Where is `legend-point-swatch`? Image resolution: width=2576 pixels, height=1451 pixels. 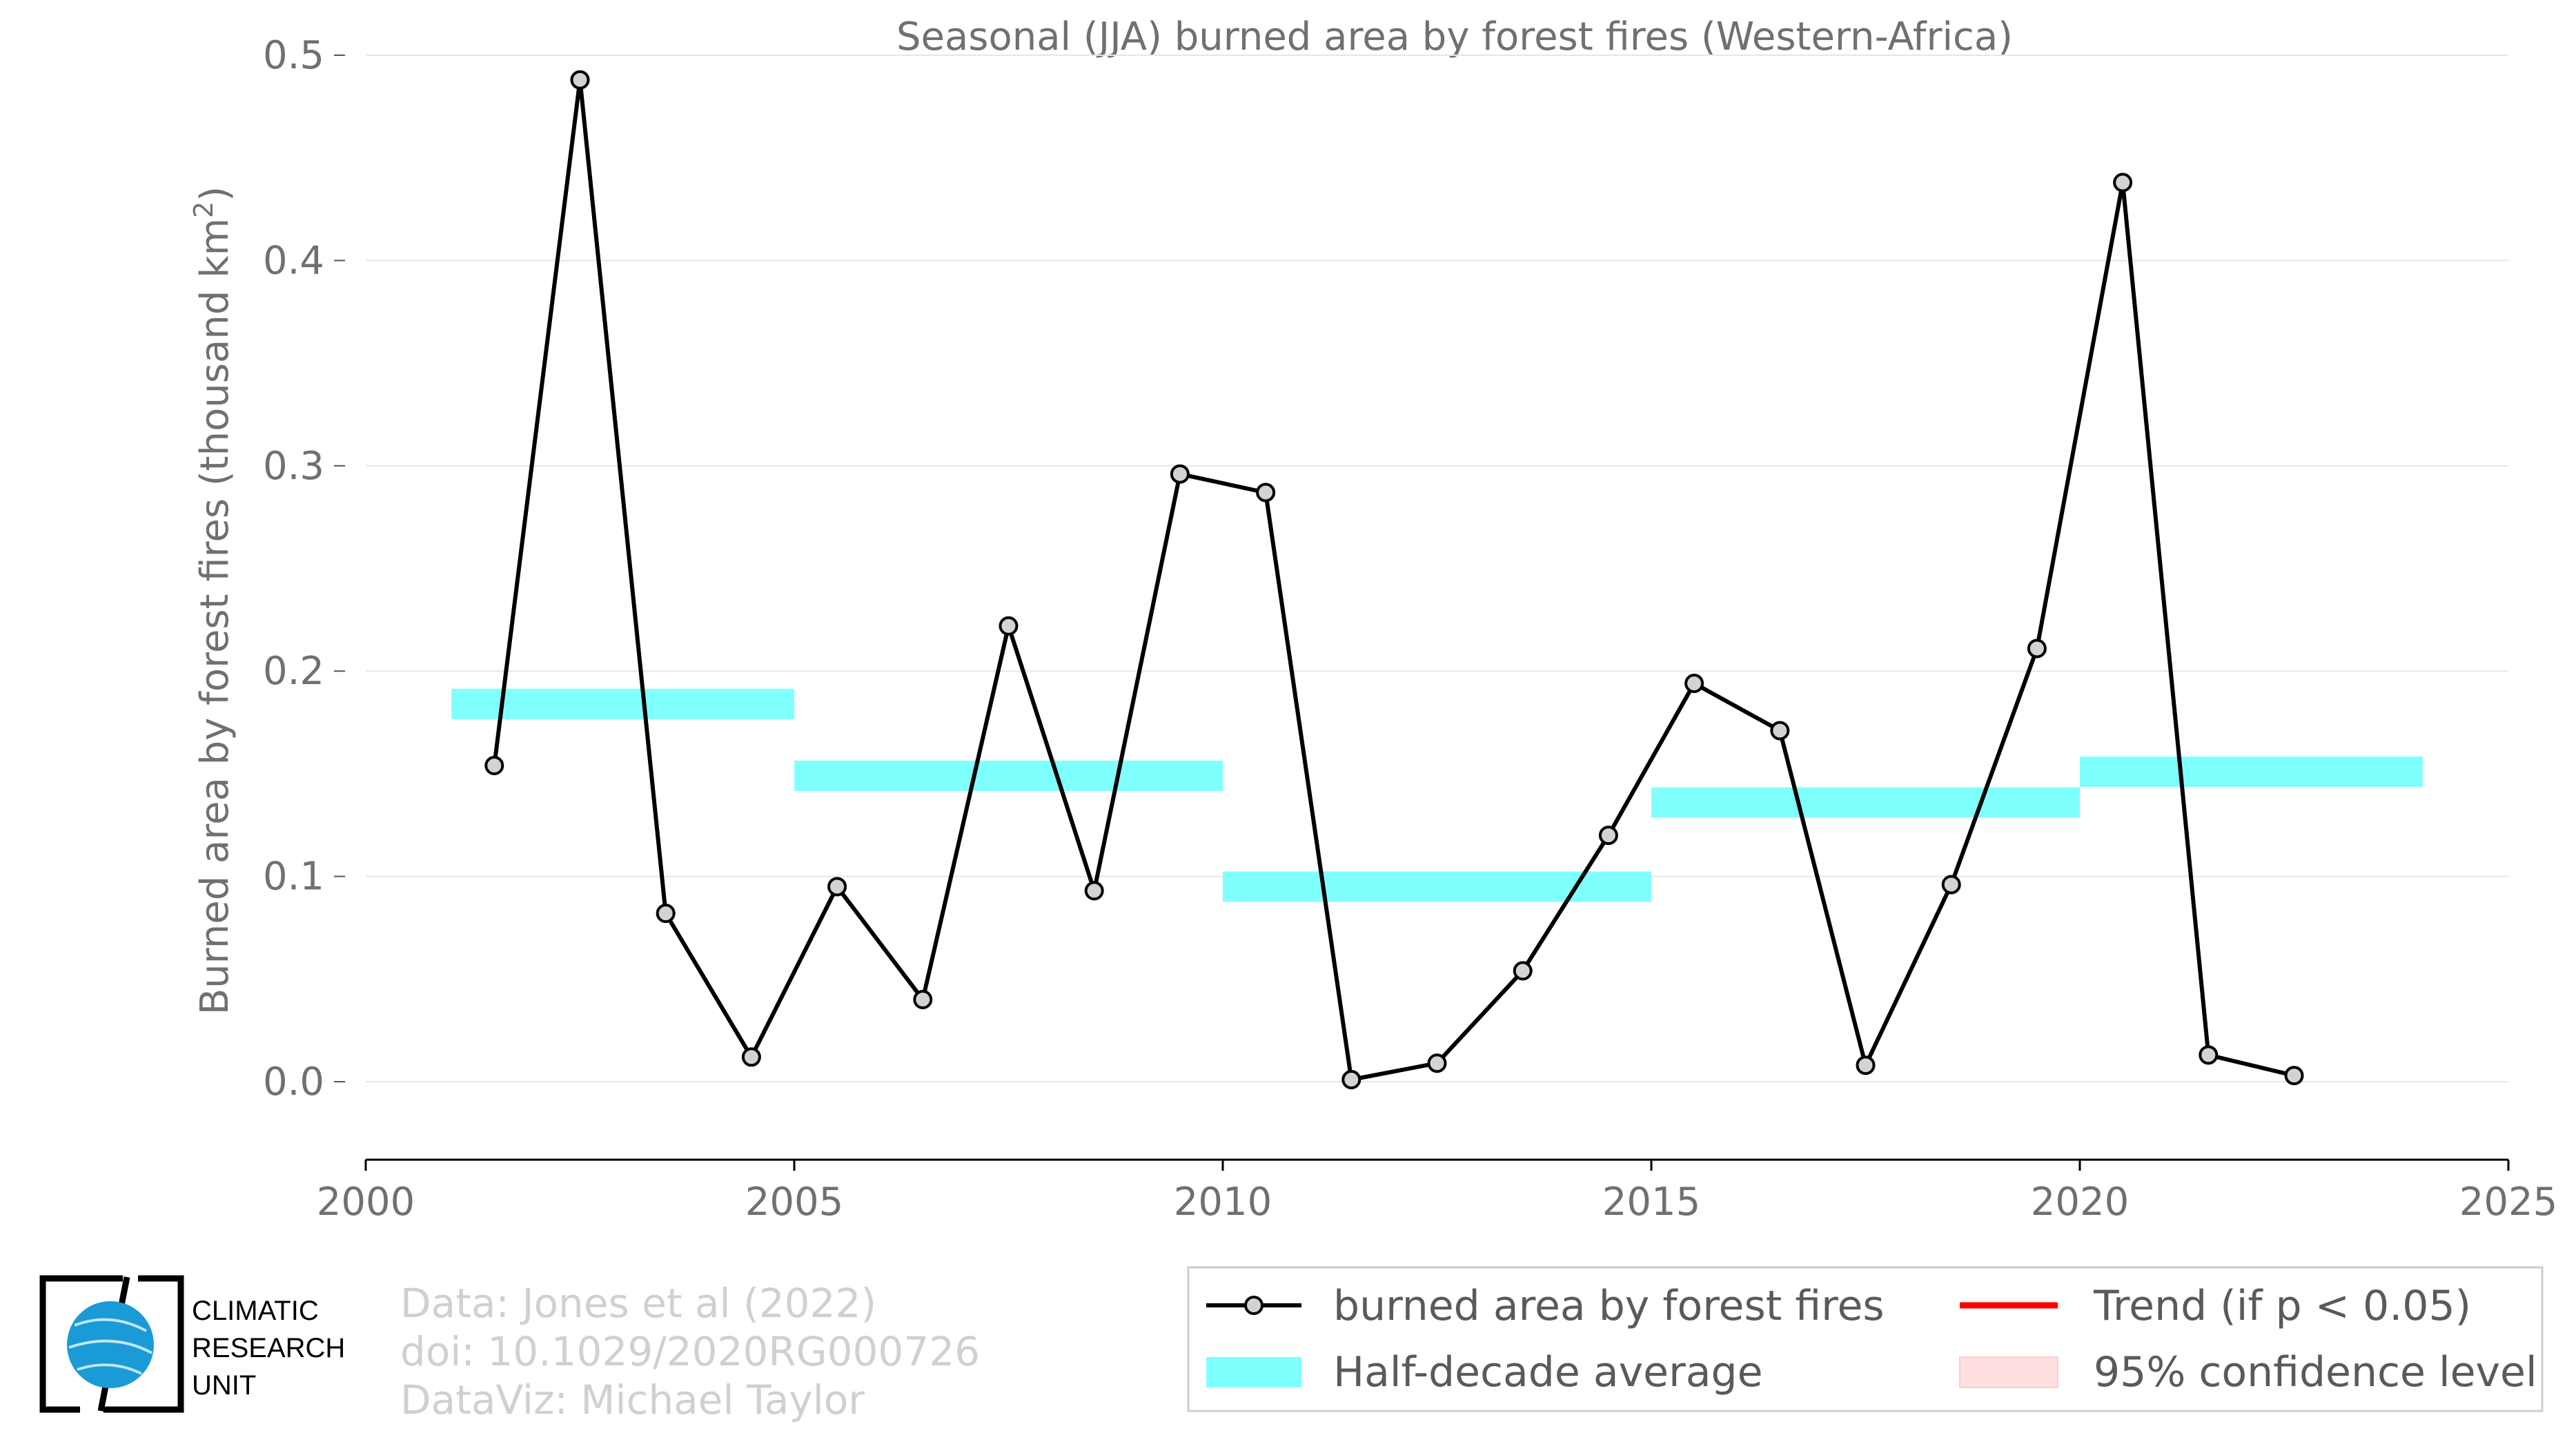
legend-point-swatch is located at coordinates (1254, 1305).